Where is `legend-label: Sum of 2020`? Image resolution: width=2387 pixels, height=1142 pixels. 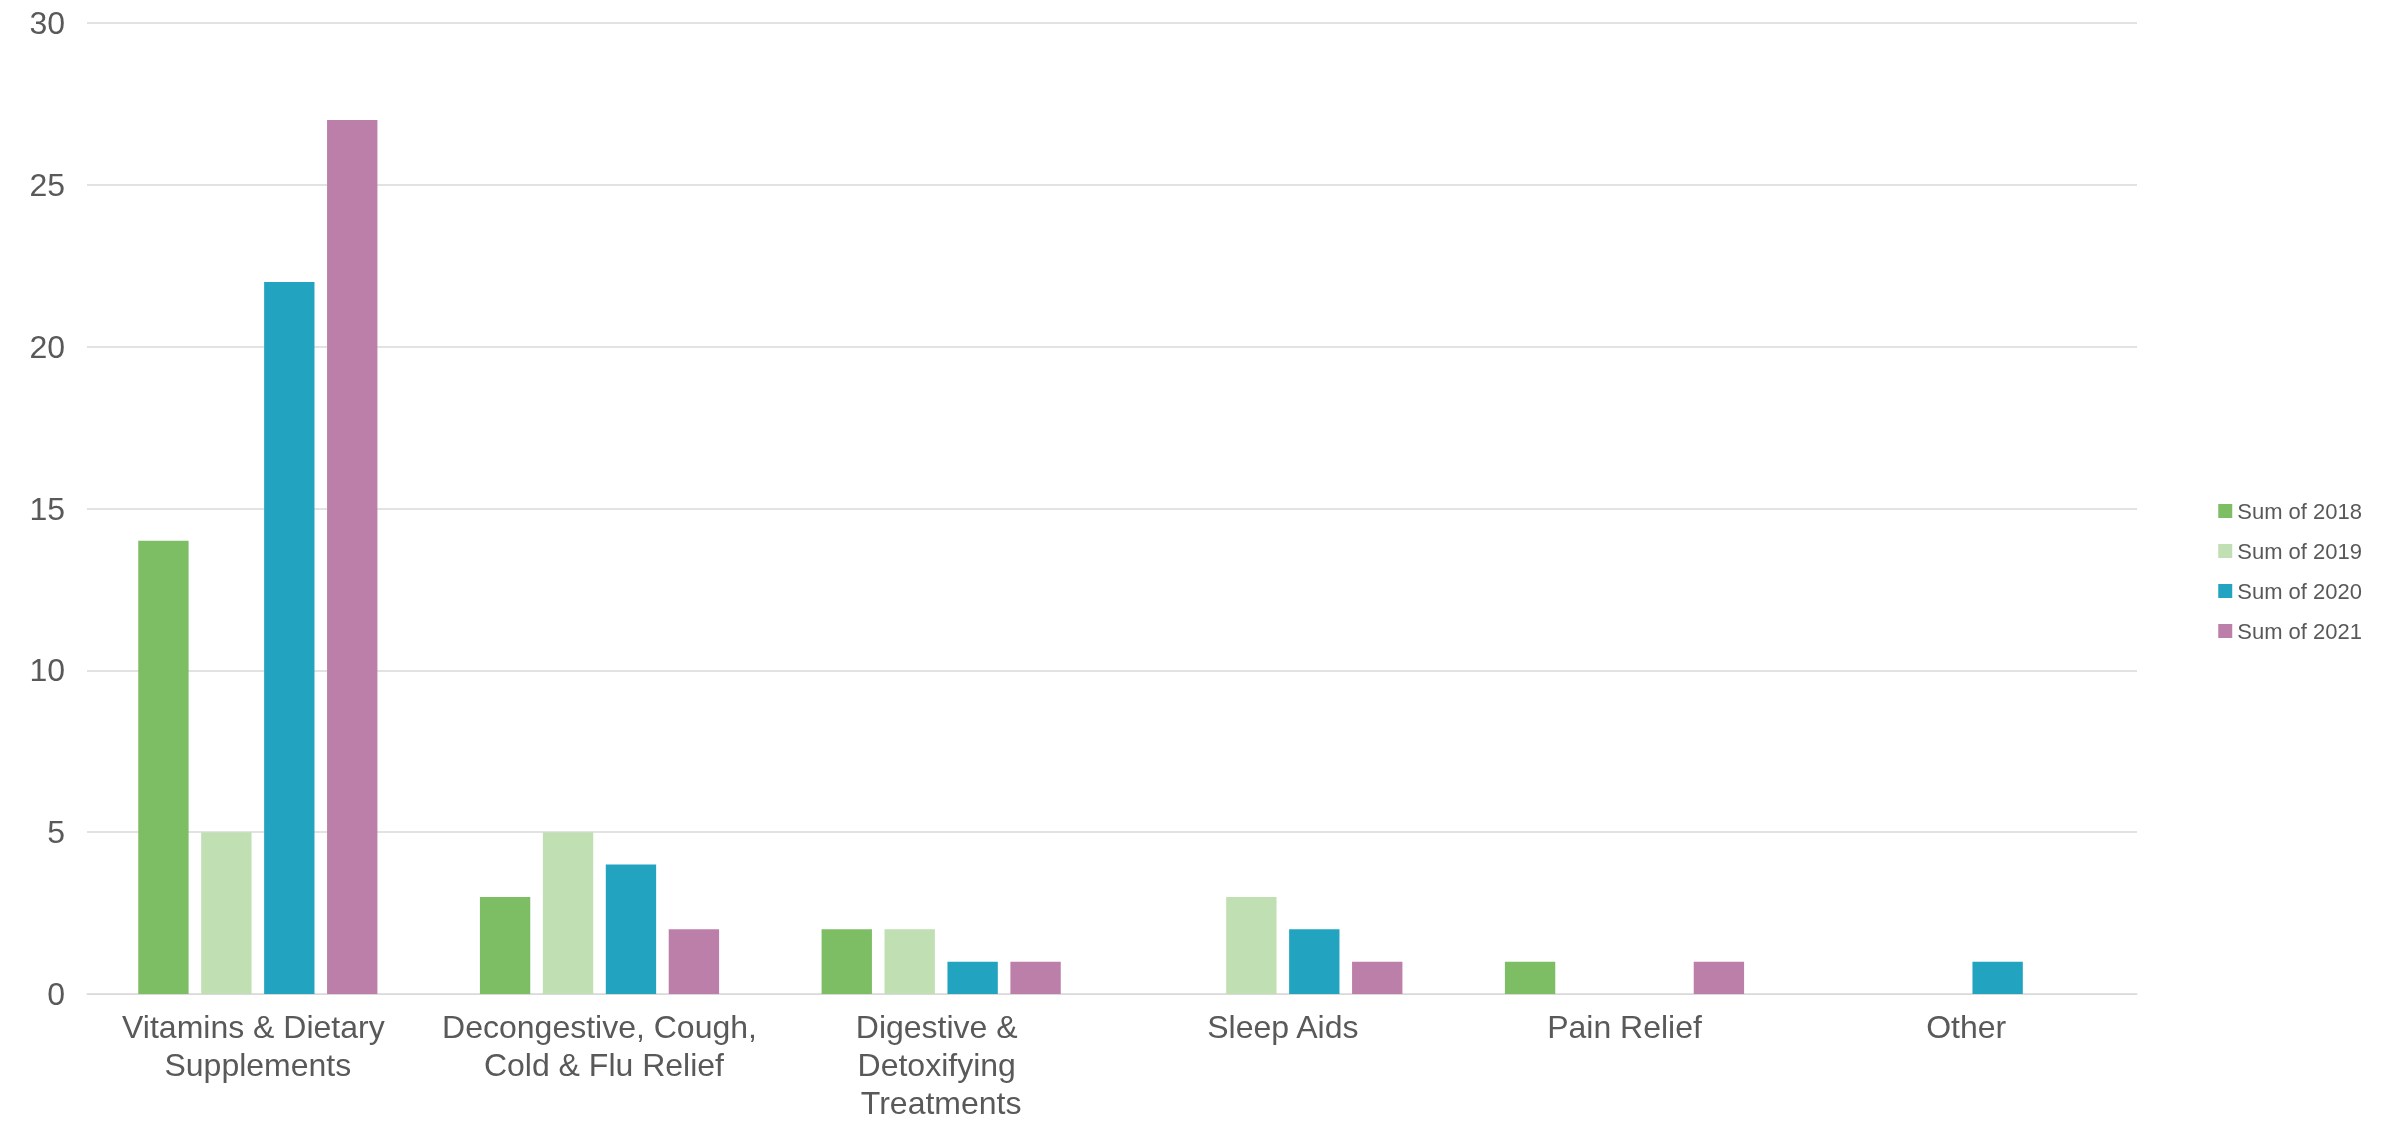
legend-label: Sum of 2020 is located at coordinates (2299, 591).